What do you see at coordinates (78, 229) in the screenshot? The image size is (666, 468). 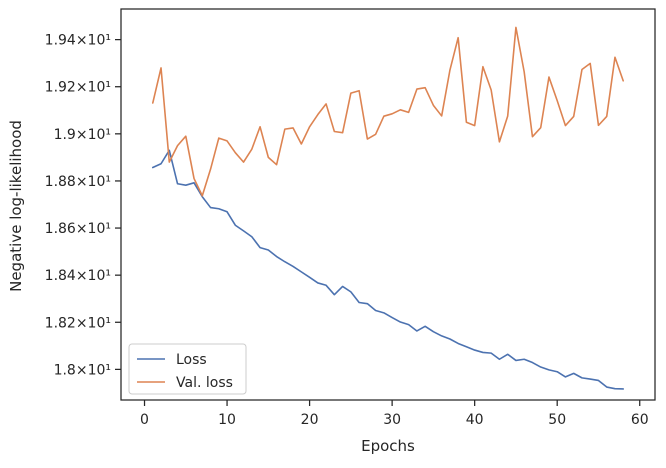 I see `y-tick-label: 1.86×10¹` at bounding box center [78, 229].